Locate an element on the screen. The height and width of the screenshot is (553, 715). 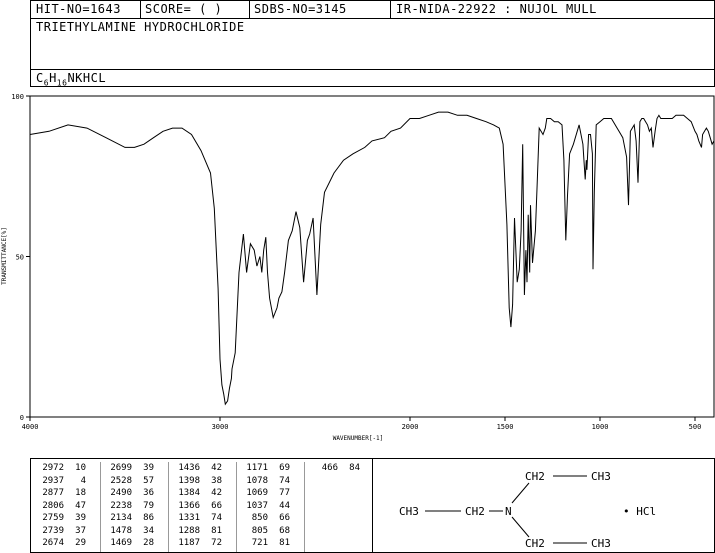
peak-row: 2699 39 is located at coordinates (130, 468).